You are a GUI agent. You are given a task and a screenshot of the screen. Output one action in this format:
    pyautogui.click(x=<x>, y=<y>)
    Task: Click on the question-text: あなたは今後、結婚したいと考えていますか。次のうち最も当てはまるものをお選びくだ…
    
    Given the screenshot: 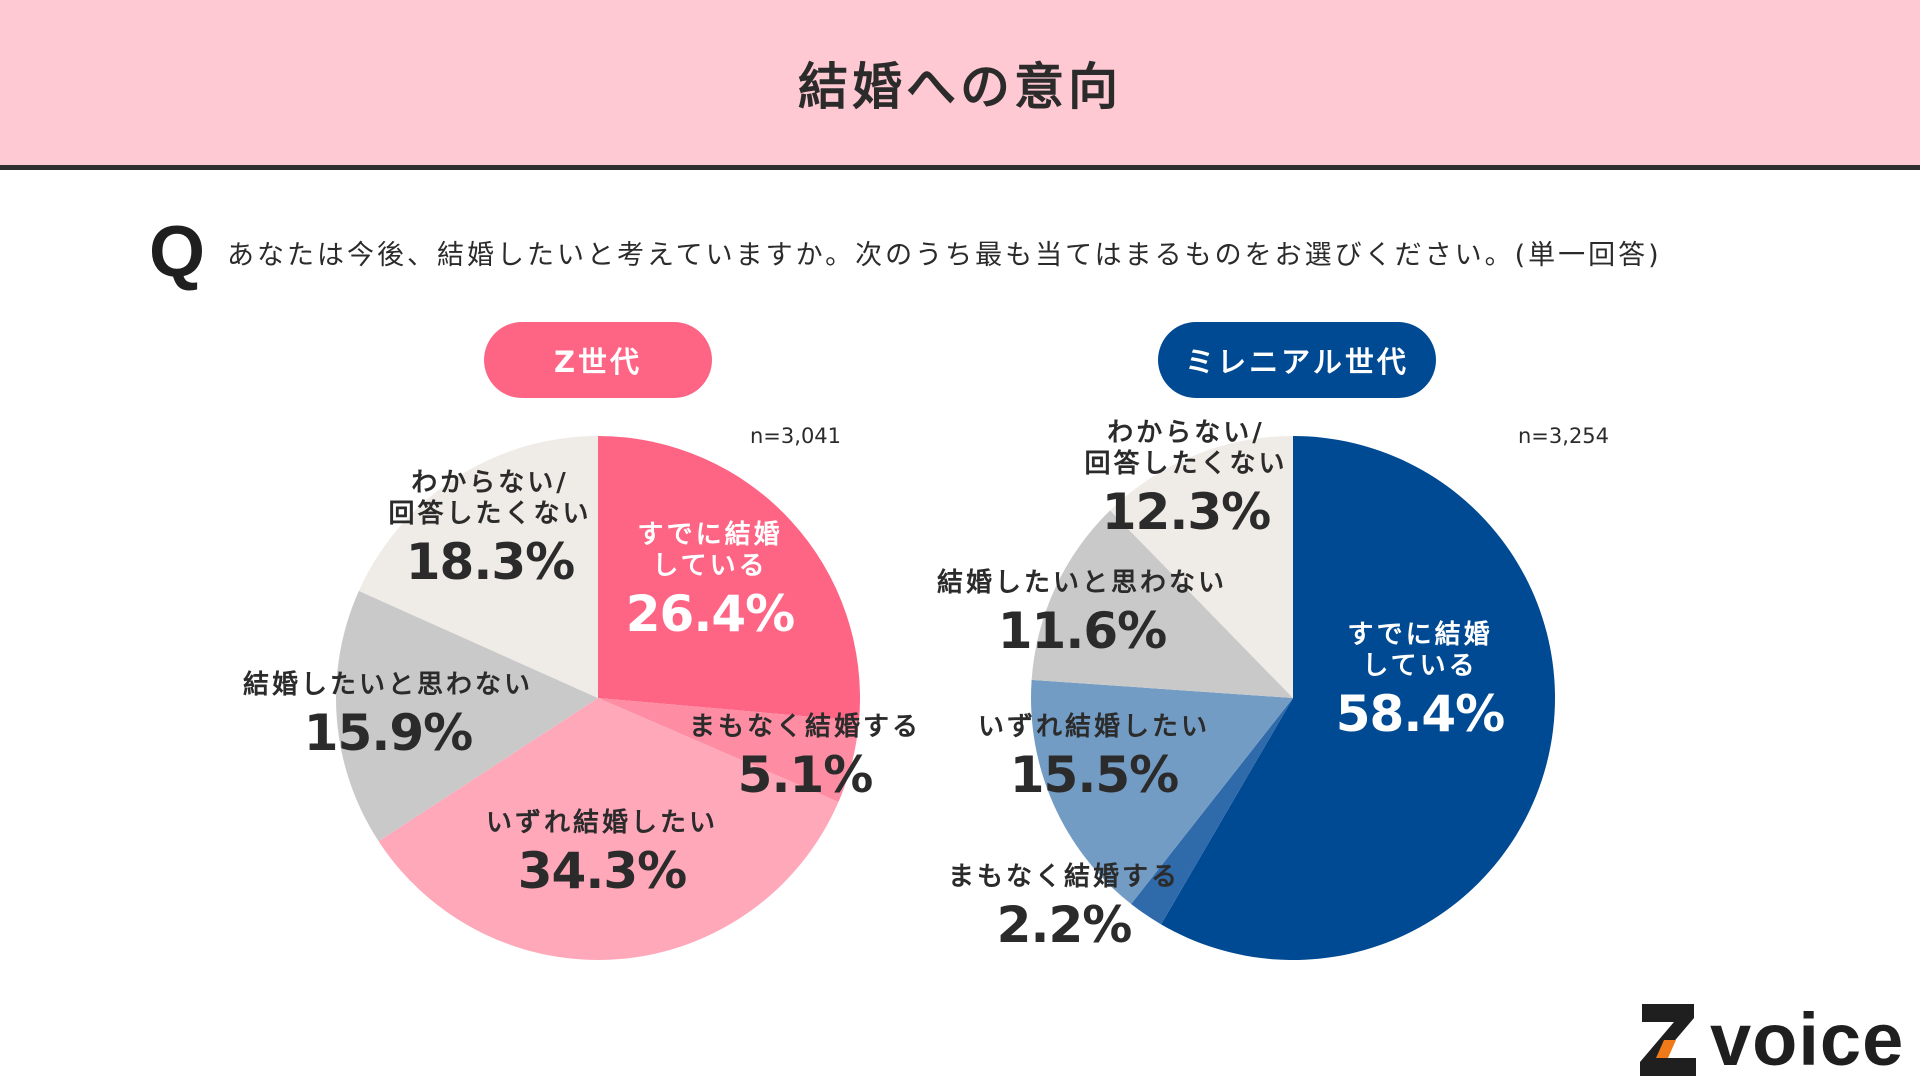 What is the action you would take?
    pyautogui.click(x=944, y=255)
    